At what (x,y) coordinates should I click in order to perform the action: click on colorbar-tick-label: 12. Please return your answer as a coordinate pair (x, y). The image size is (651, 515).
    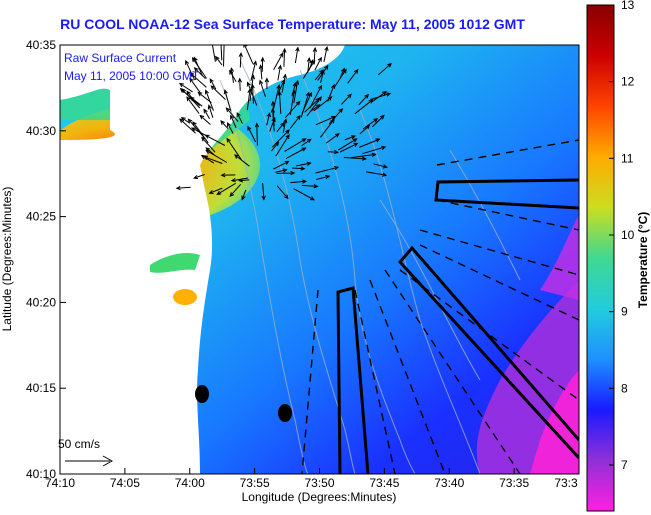
    Looking at the image, I should click on (628, 82).